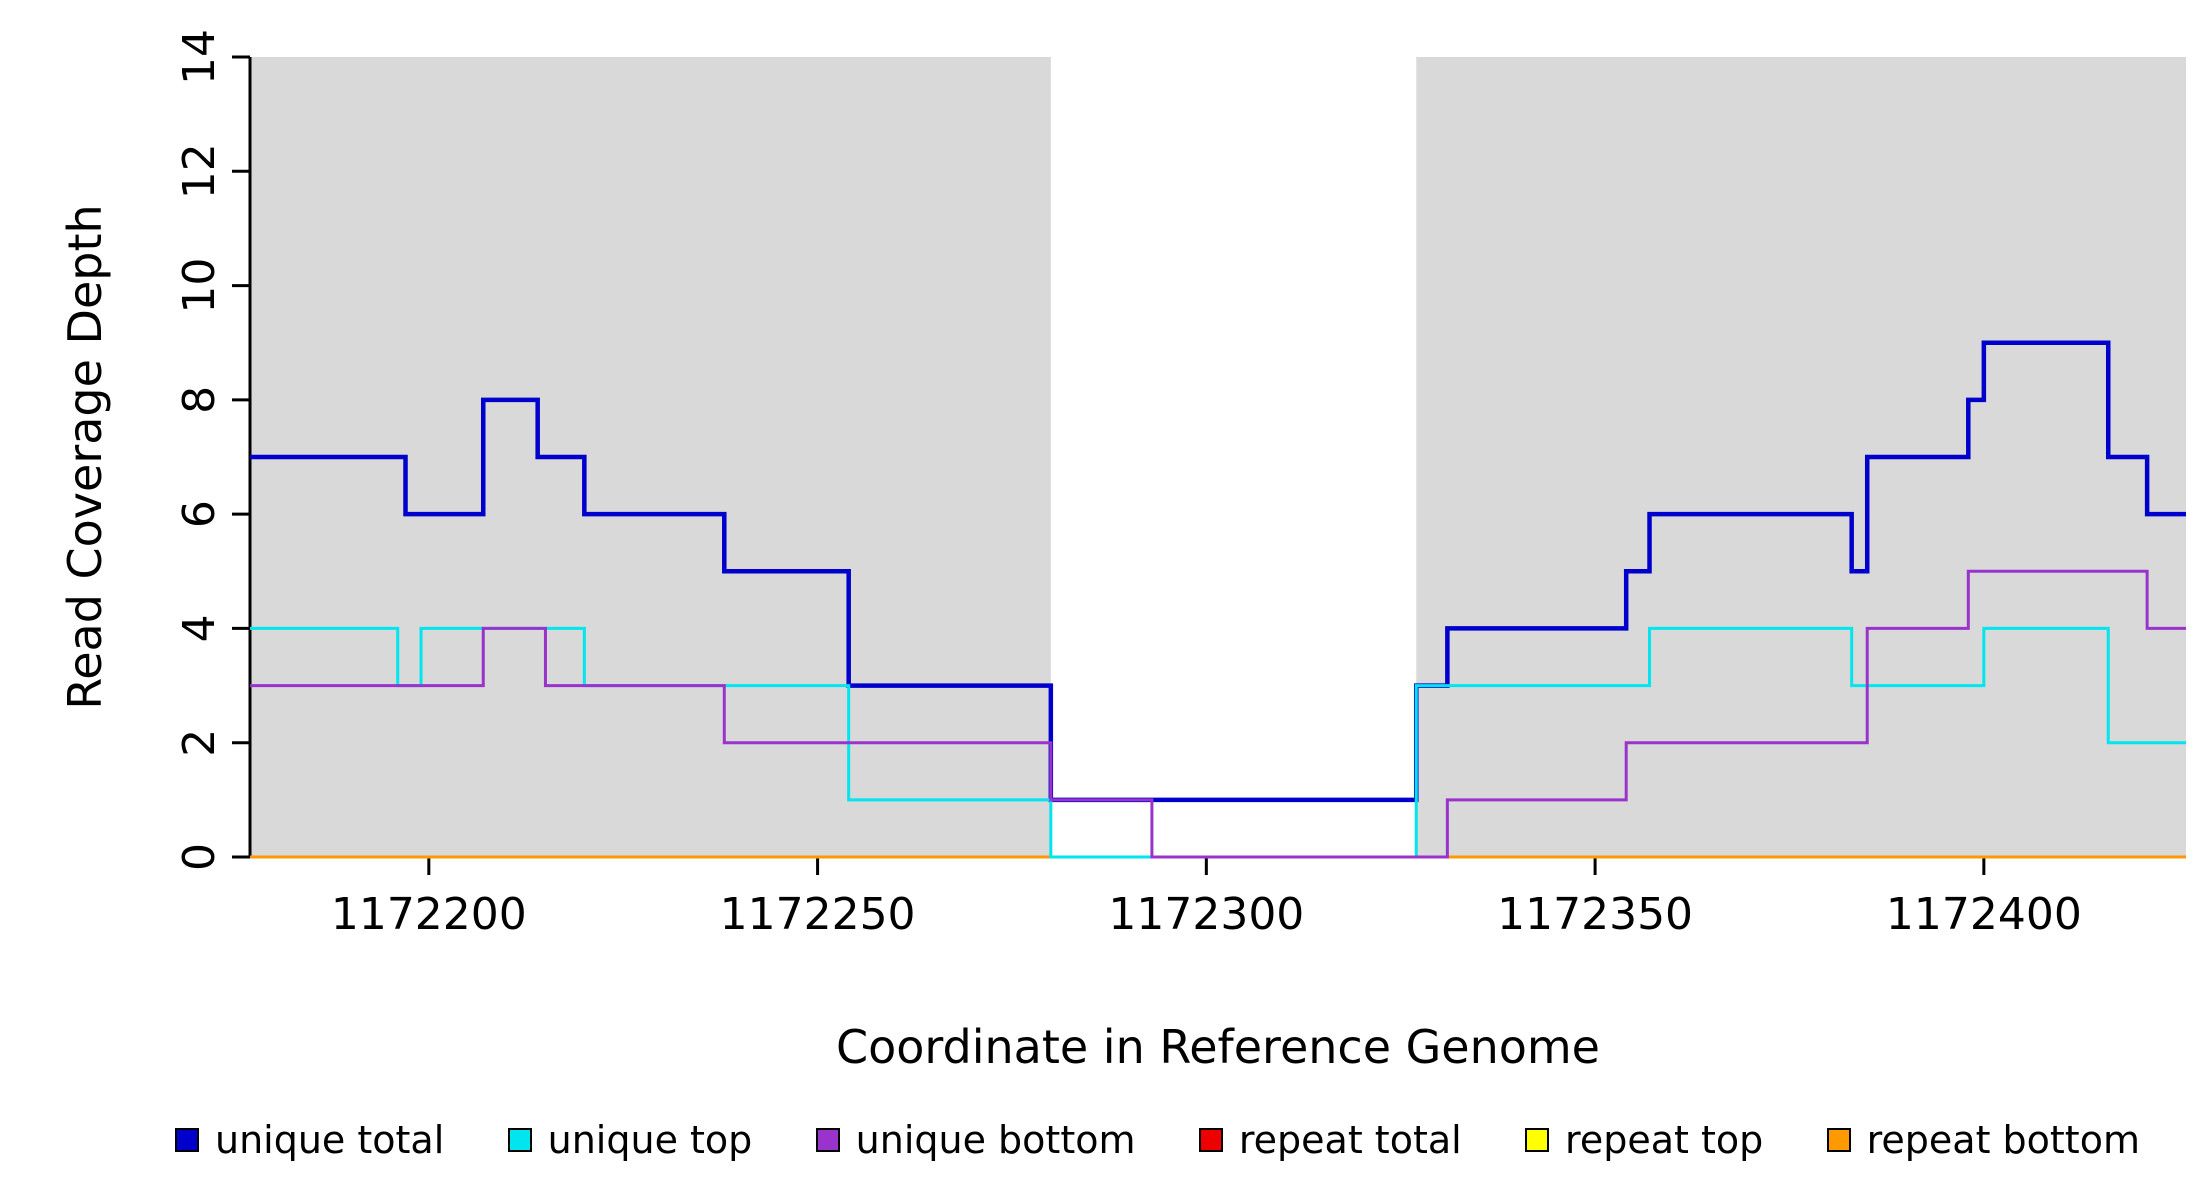  What do you see at coordinates (199, 286) in the screenshot?
I see `y-tick-label: 10` at bounding box center [199, 286].